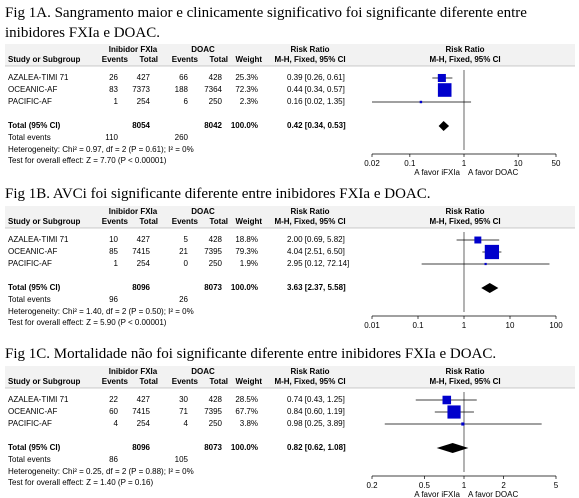  Describe the element at coordinates (182, 137) in the screenshot. I see `cell: 260` at that location.